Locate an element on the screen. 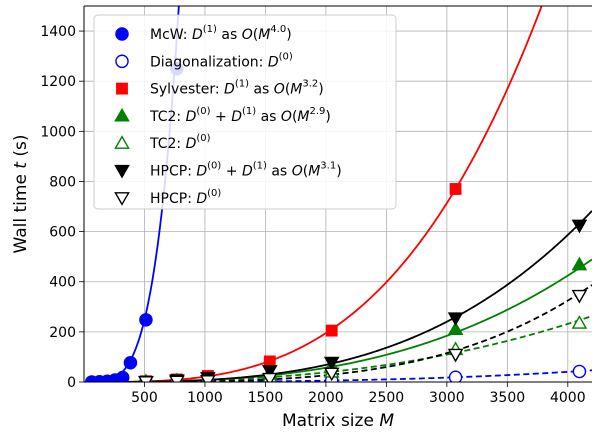  legend-entry-2: Sylvester: D(1) as O(M3.2) is located at coordinates (237, 88).